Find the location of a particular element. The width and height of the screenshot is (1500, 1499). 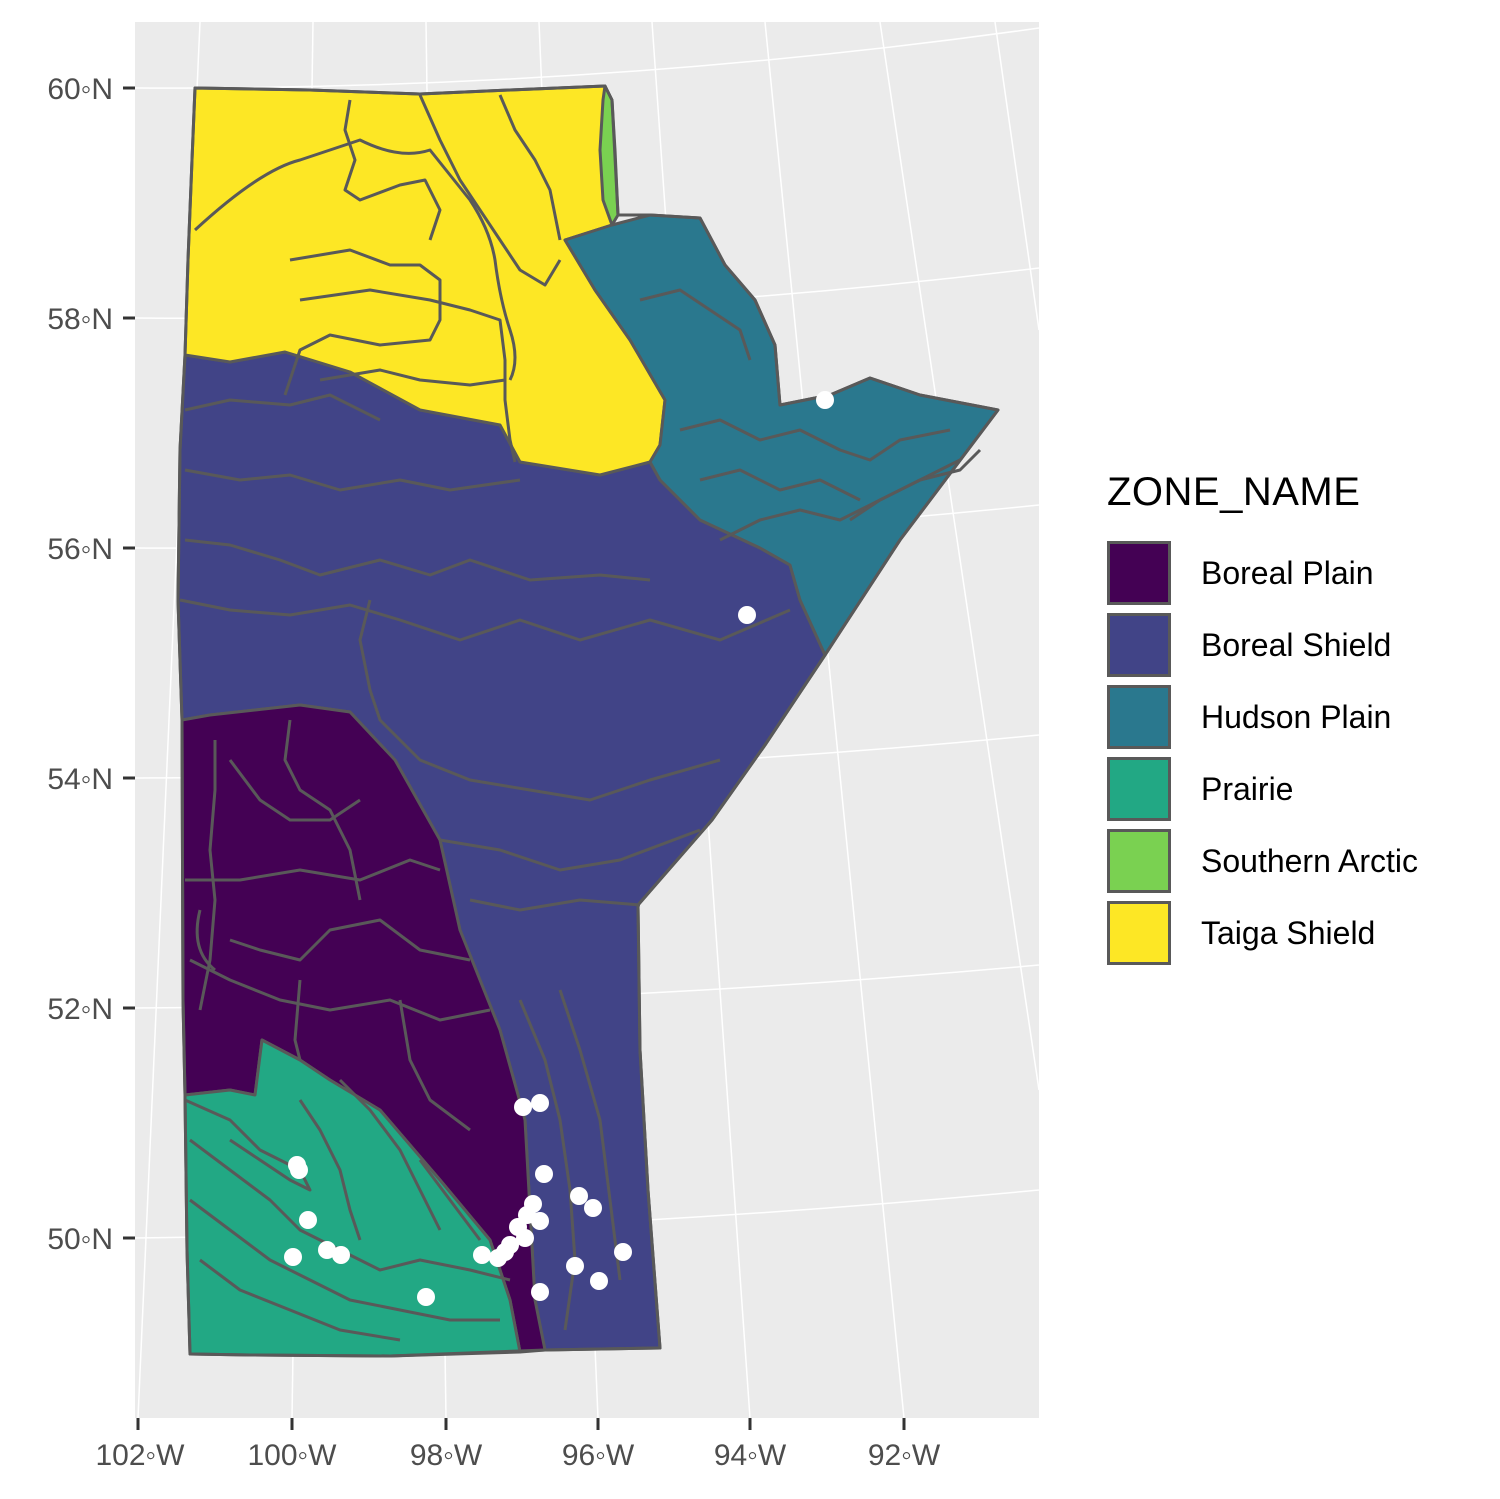

legend-item-boreal-plain: Boreal Plain is located at coordinates (1262, 573).